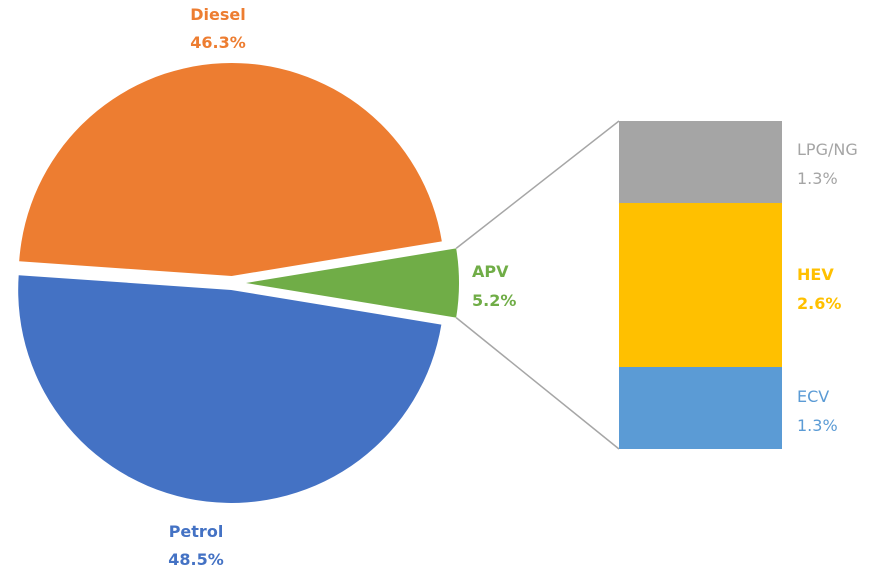  Describe the element at coordinates (217, 14) in the screenshot. I see `slice-label-diesel-name: Diesel` at that location.